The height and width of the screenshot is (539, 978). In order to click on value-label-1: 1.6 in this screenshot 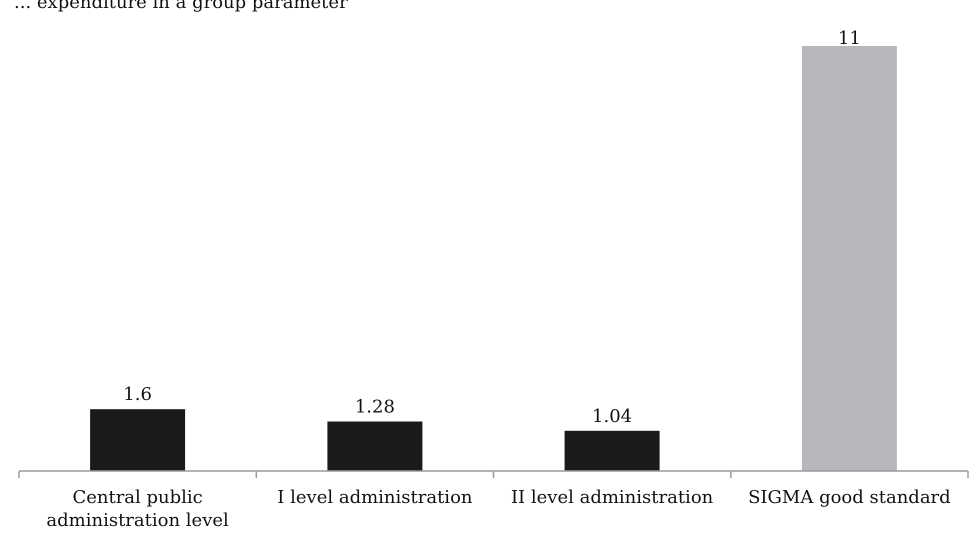, I will do `click(137, 394)`.